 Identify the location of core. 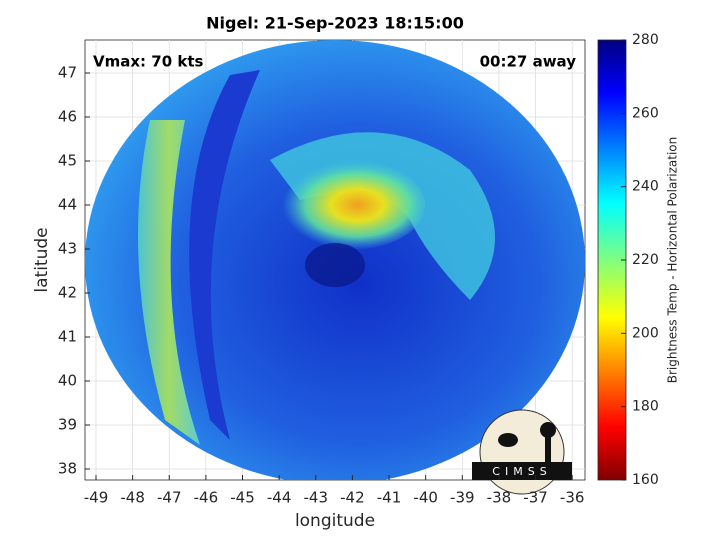
(350, 205).